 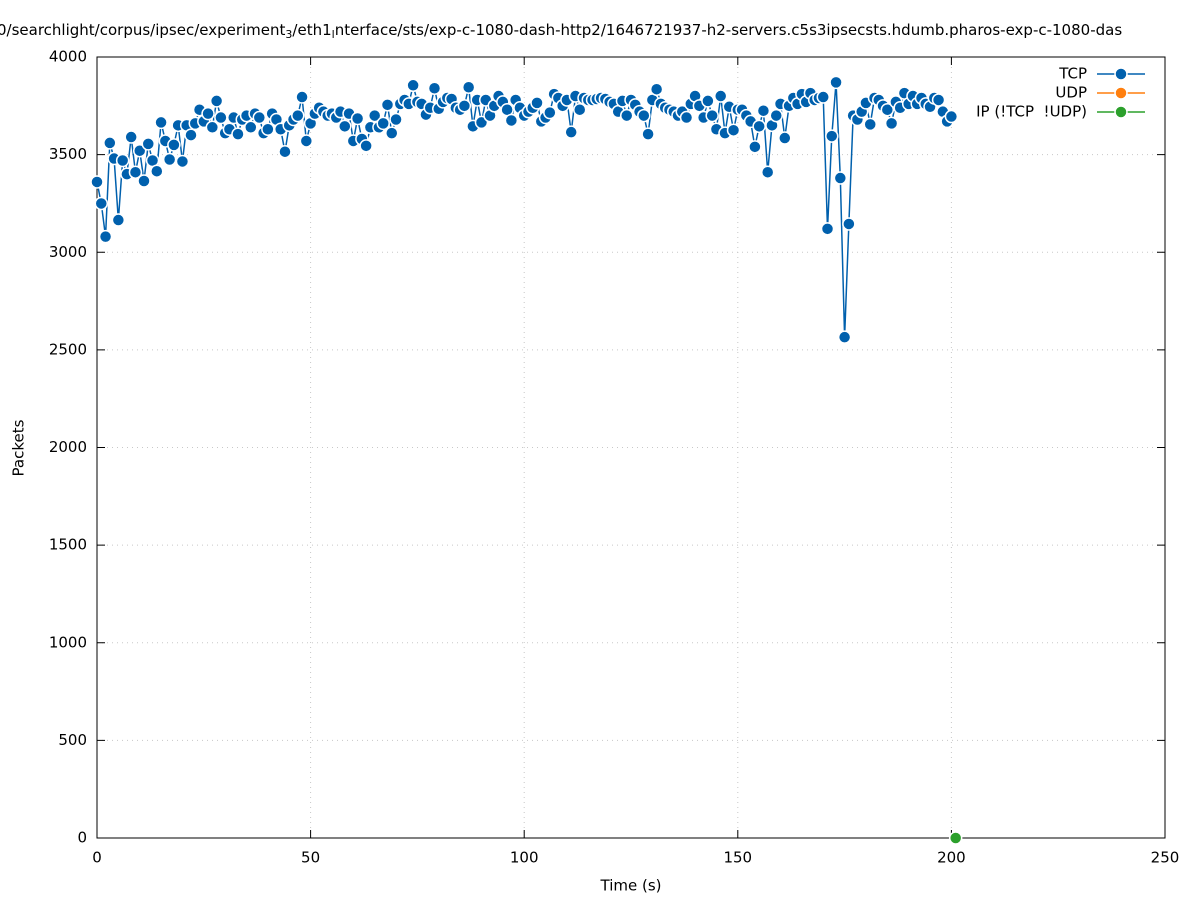 I want to click on y-tick-label: 1500, so click(x=68, y=545).